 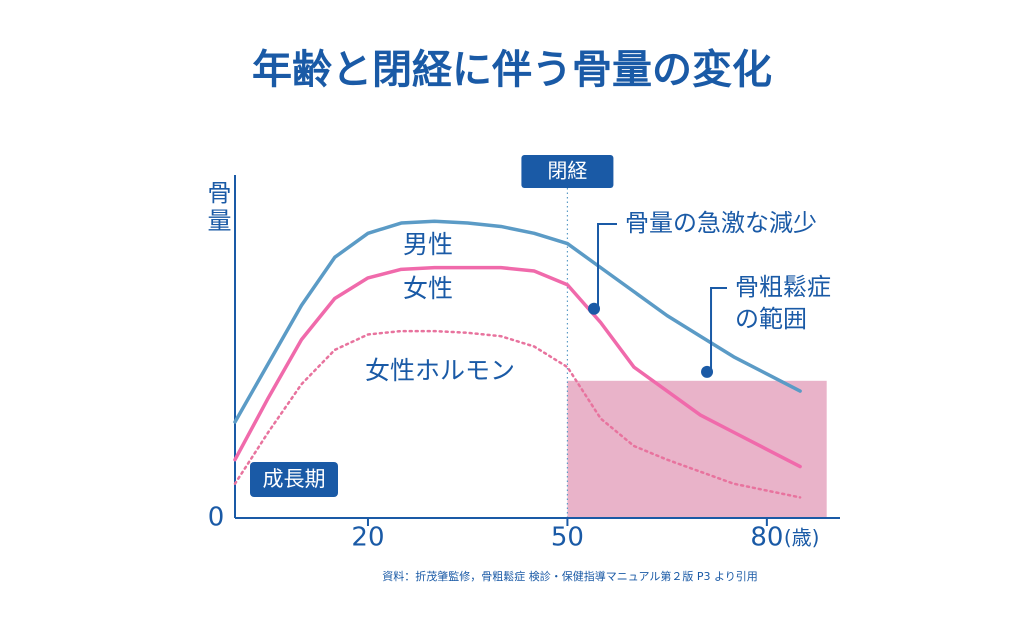 What do you see at coordinates (570, 576) in the screenshot?
I see `source: 資料：折茂肇監修，骨粗鬆症 検診・保健指導マニュアル第２版 P3 より引用` at bounding box center [570, 576].